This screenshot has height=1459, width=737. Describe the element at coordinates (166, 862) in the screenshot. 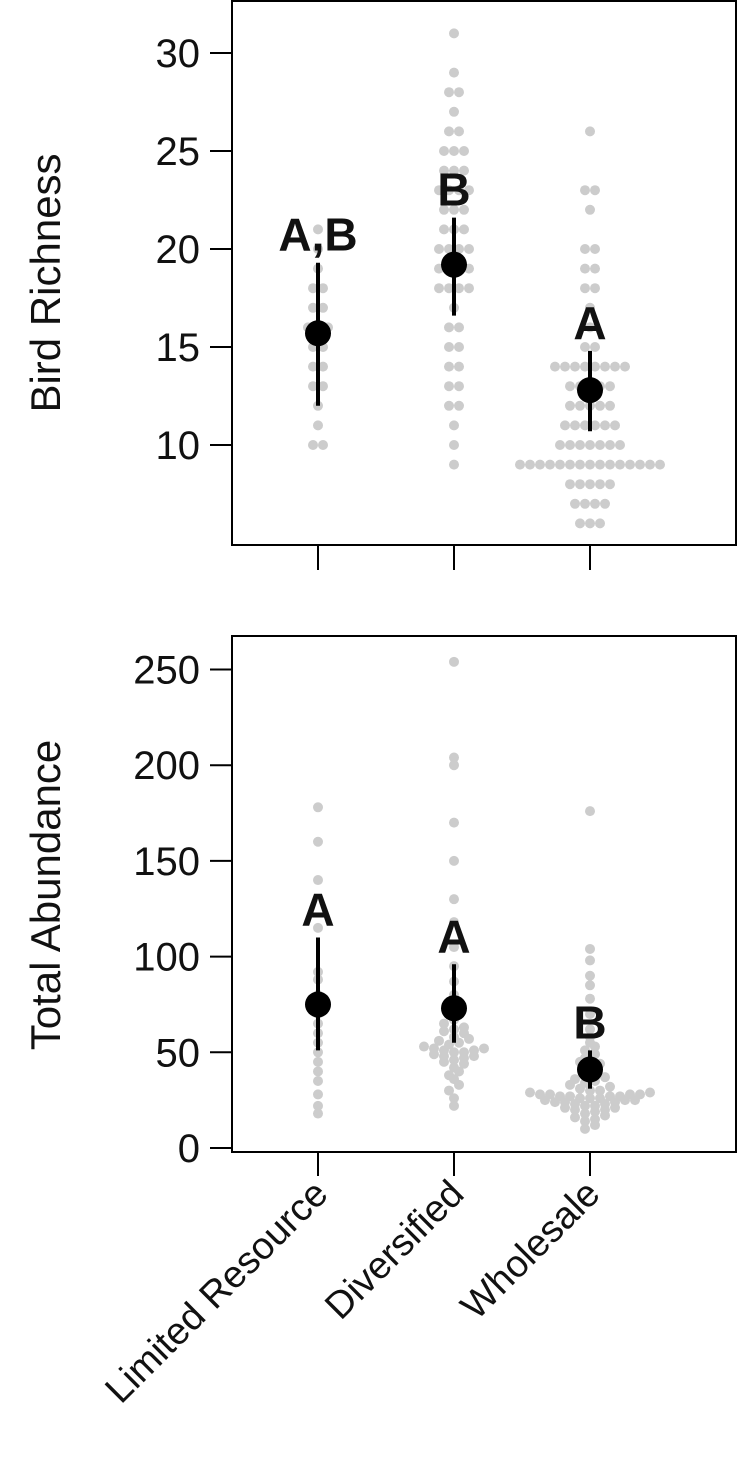

I see `total-abundance-y-tick-label: 150` at that location.